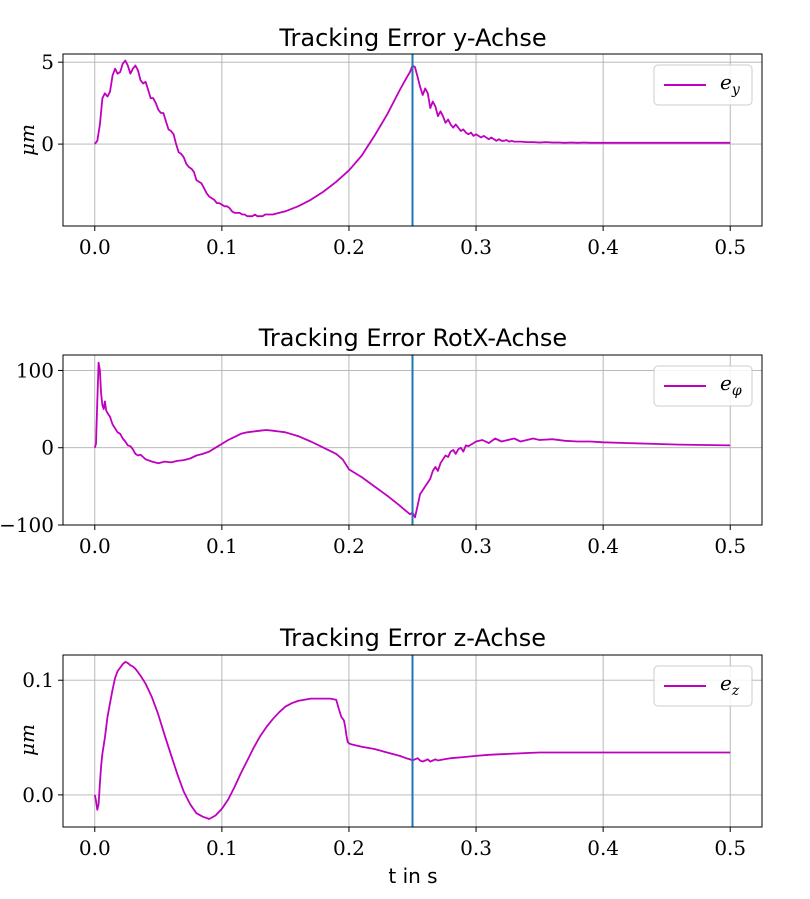 Image resolution: width=810 pixels, height=899 pixels. I want to click on legend-subscript: φ, so click(737, 391).